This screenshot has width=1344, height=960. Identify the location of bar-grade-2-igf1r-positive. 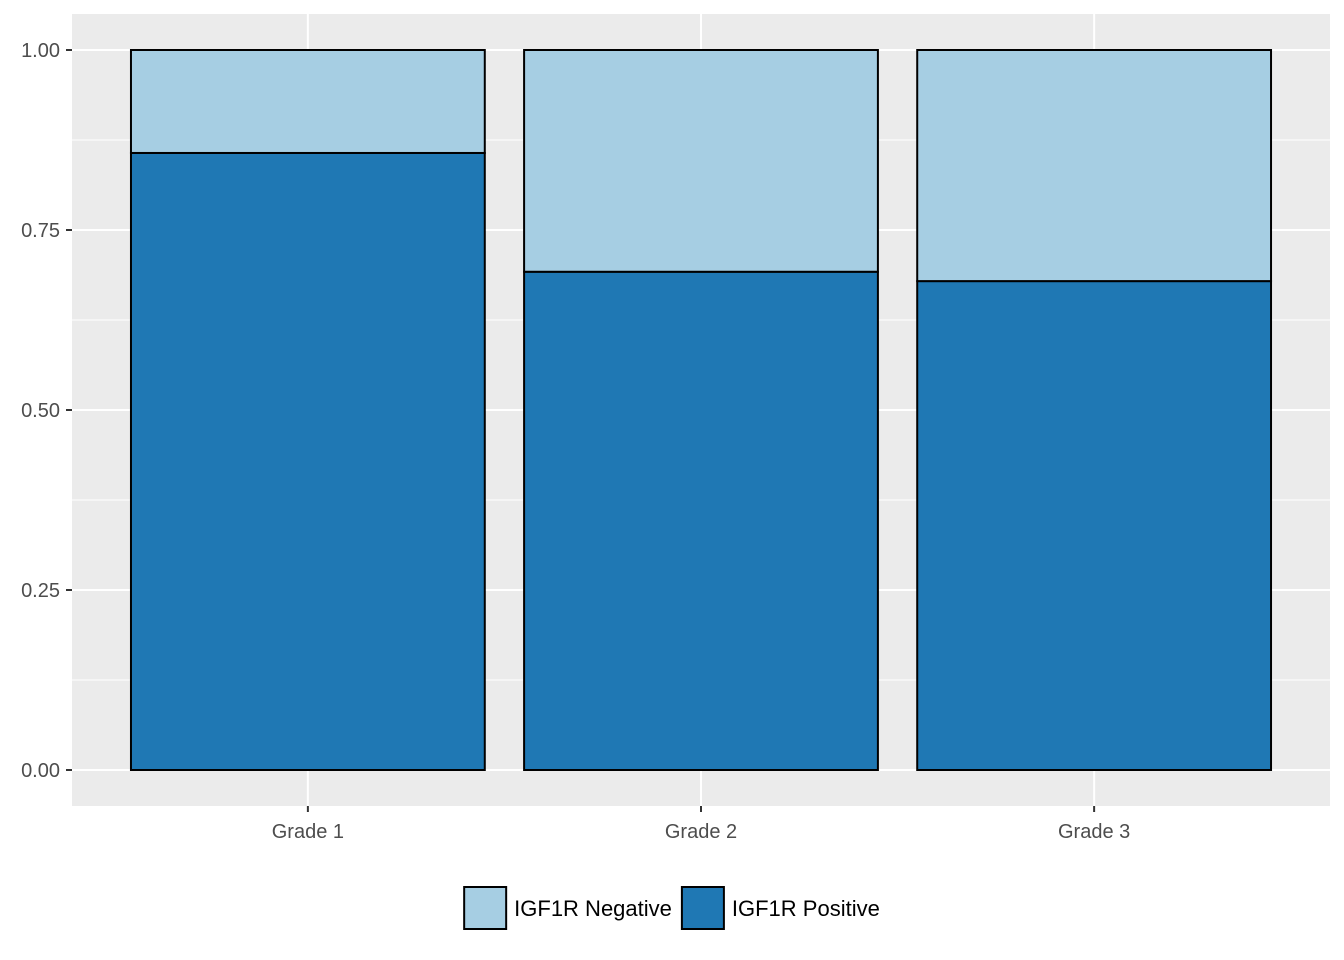
(701, 520).